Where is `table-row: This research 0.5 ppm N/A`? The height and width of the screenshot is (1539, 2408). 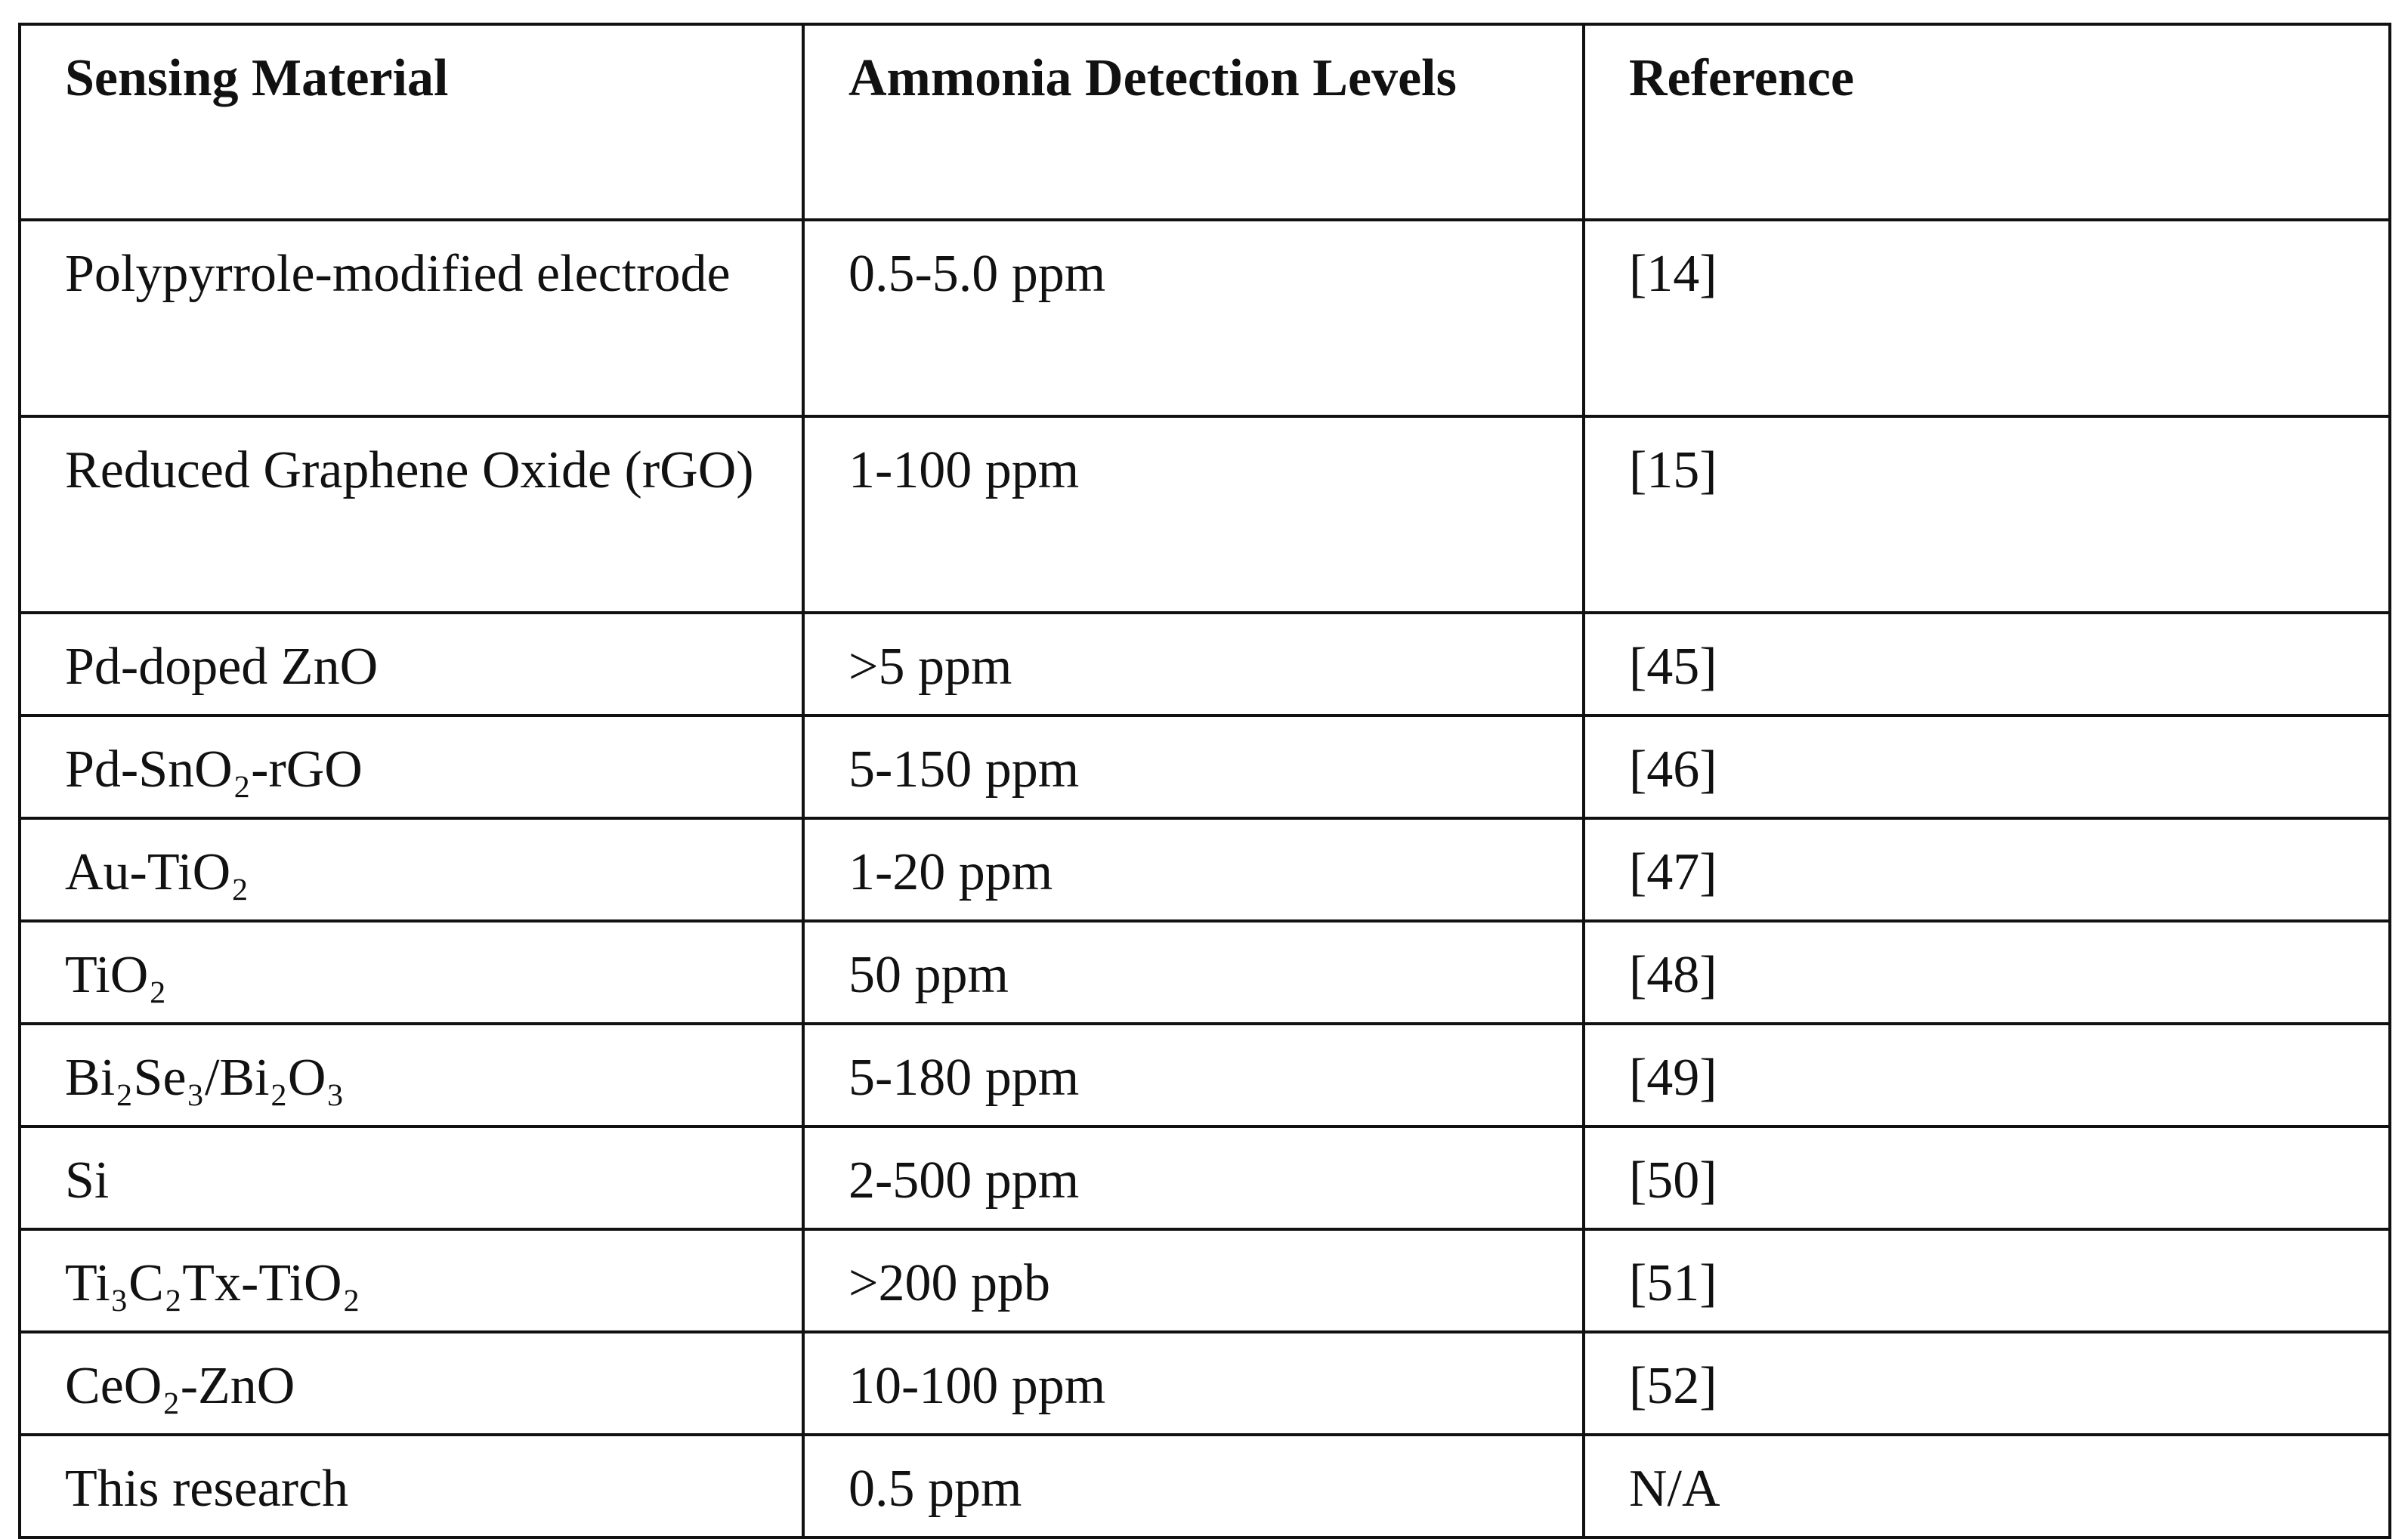
table-row: This research 0.5 ppm N/A is located at coordinates (1204, 1486).